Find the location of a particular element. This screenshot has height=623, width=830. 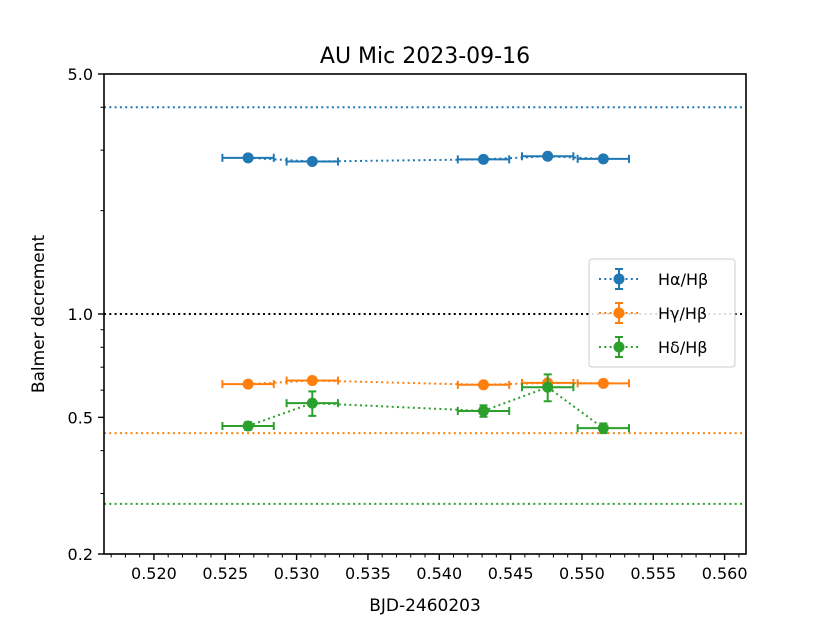

x-tick-label-3: 0.535 is located at coordinates (368, 573).